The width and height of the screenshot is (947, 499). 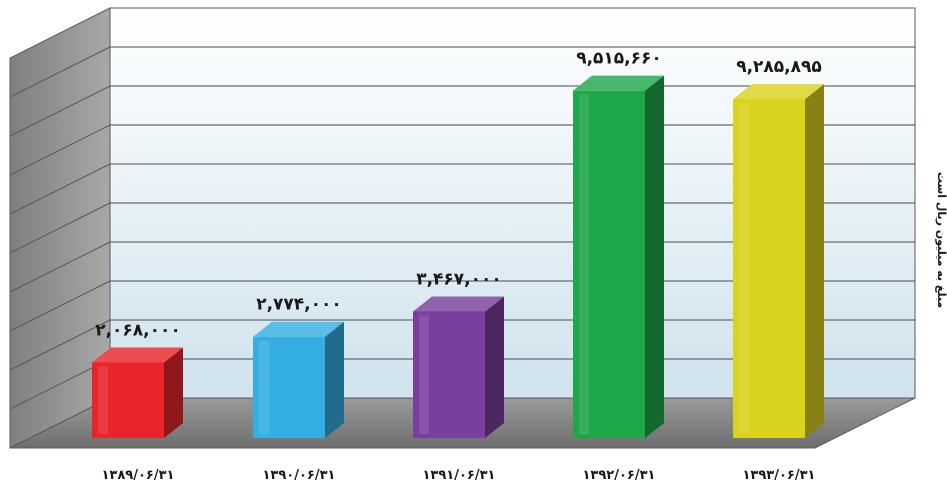 I want to click on x-tick-label: ۱۳۹۳/۰۶/۳۱, so click(x=779, y=475).